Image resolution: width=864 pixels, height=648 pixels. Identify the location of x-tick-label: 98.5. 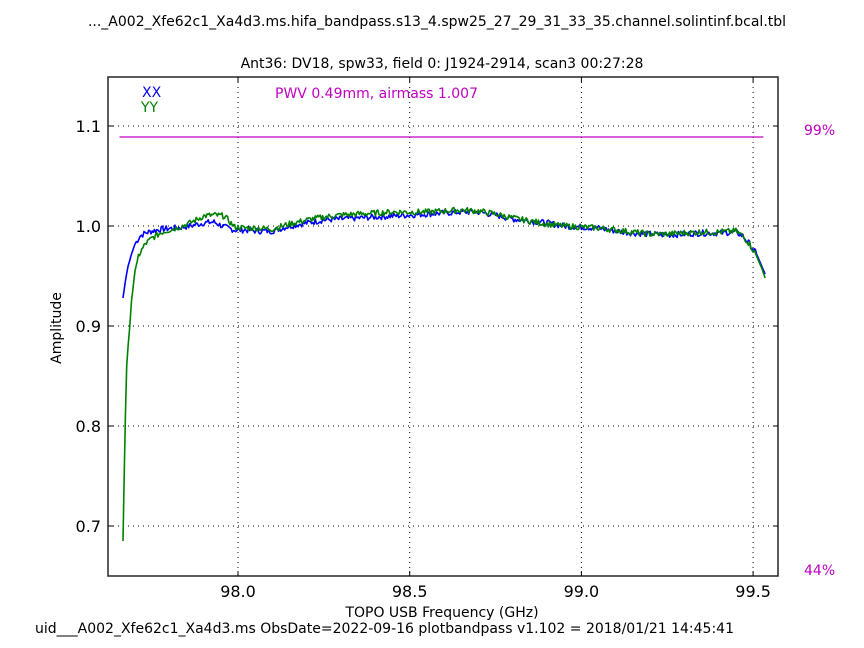
(410, 591).